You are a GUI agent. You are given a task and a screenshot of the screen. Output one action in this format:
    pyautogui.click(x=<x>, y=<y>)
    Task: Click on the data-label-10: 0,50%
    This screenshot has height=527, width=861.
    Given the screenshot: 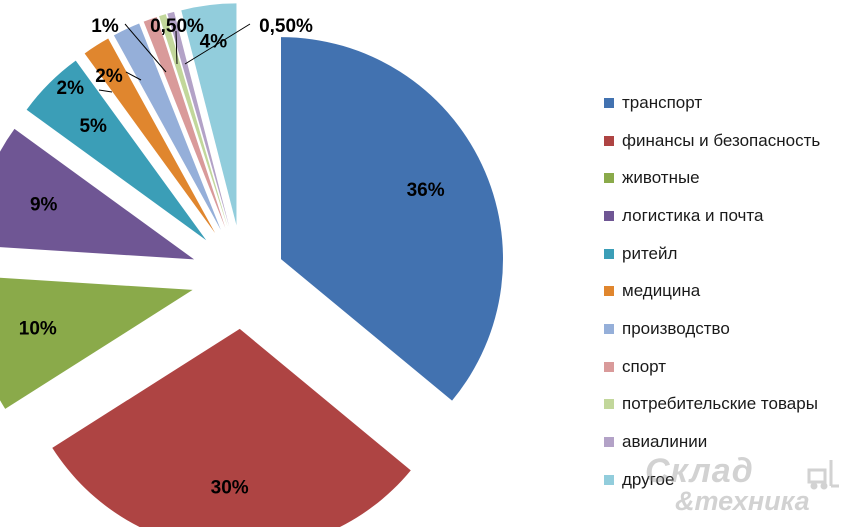 What is the action you would take?
    pyautogui.click(x=286, y=26)
    